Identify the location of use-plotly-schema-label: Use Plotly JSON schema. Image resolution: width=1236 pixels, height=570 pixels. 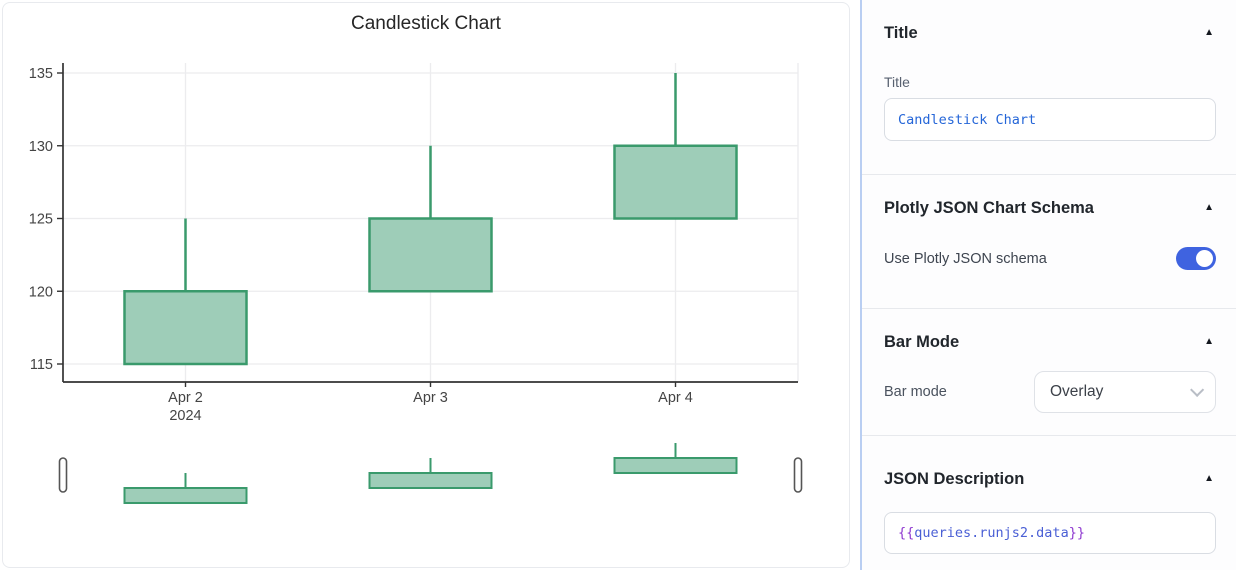
(965, 258).